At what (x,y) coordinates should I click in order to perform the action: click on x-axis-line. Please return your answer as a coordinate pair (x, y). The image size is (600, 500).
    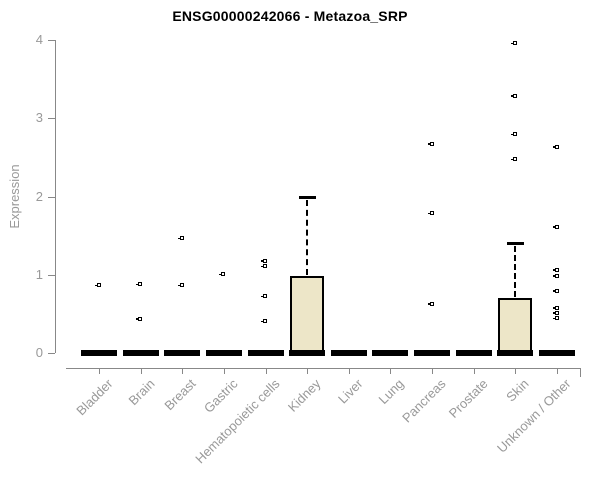
    Looking at the image, I should click on (323, 368).